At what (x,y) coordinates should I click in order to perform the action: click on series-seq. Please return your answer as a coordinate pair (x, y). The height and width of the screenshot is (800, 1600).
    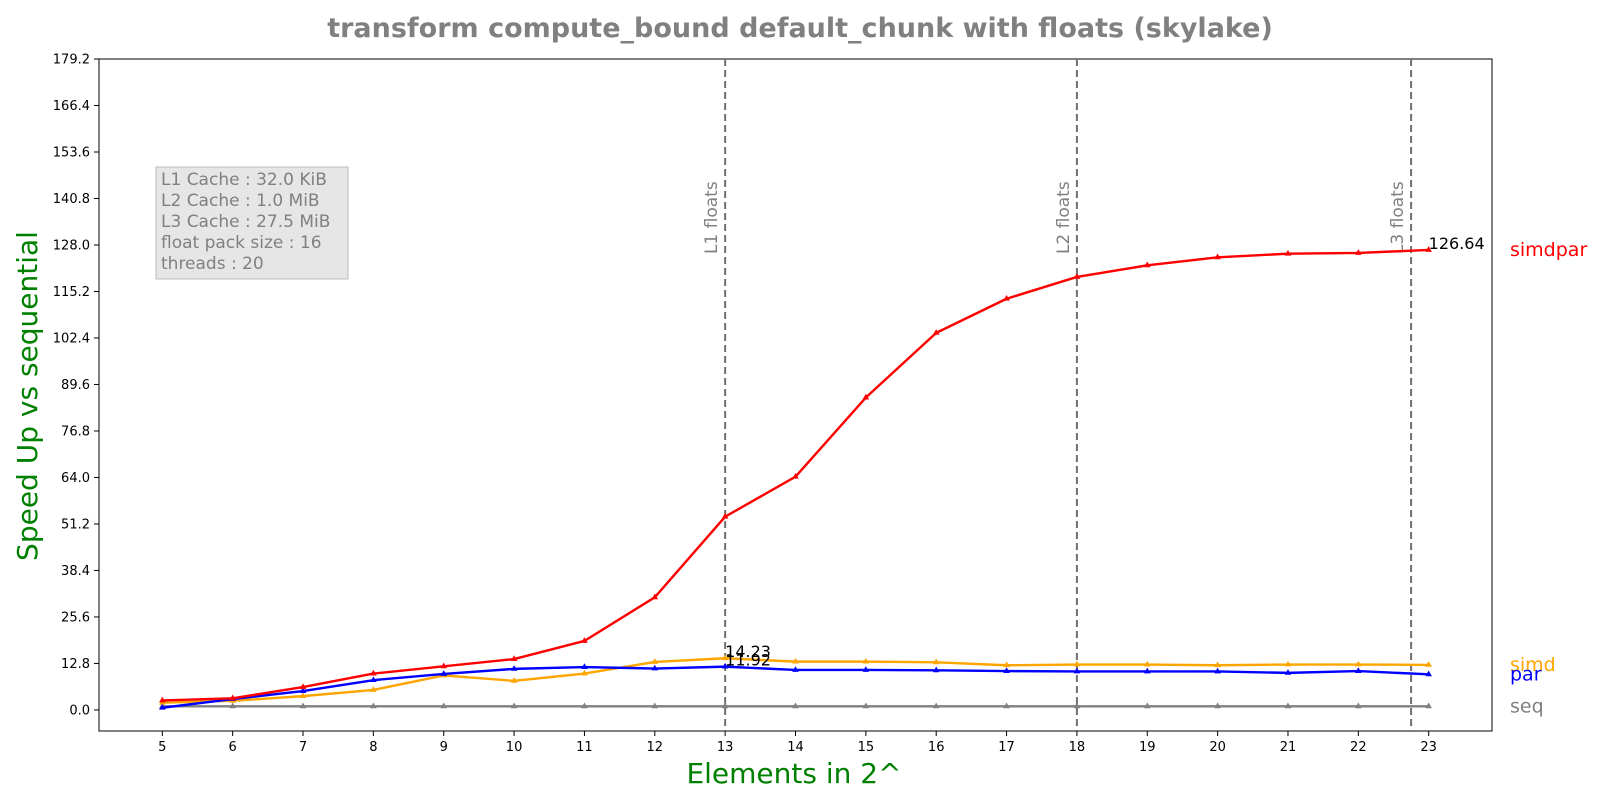
    Looking at the image, I should click on (795, 705).